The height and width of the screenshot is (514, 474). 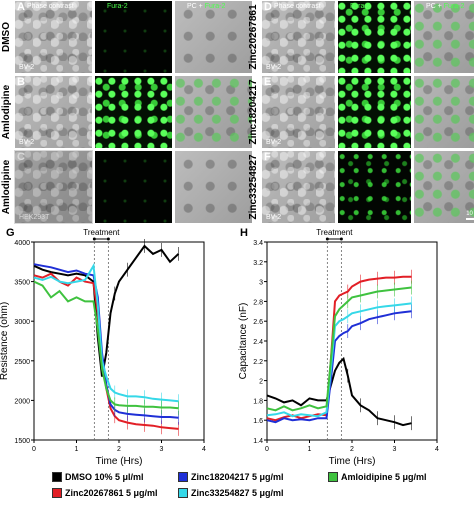 What do you see at coordinates (53, 187) in the screenshot?
I see `micrograph-c-phase: C HEK293T` at bounding box center [53, 187].